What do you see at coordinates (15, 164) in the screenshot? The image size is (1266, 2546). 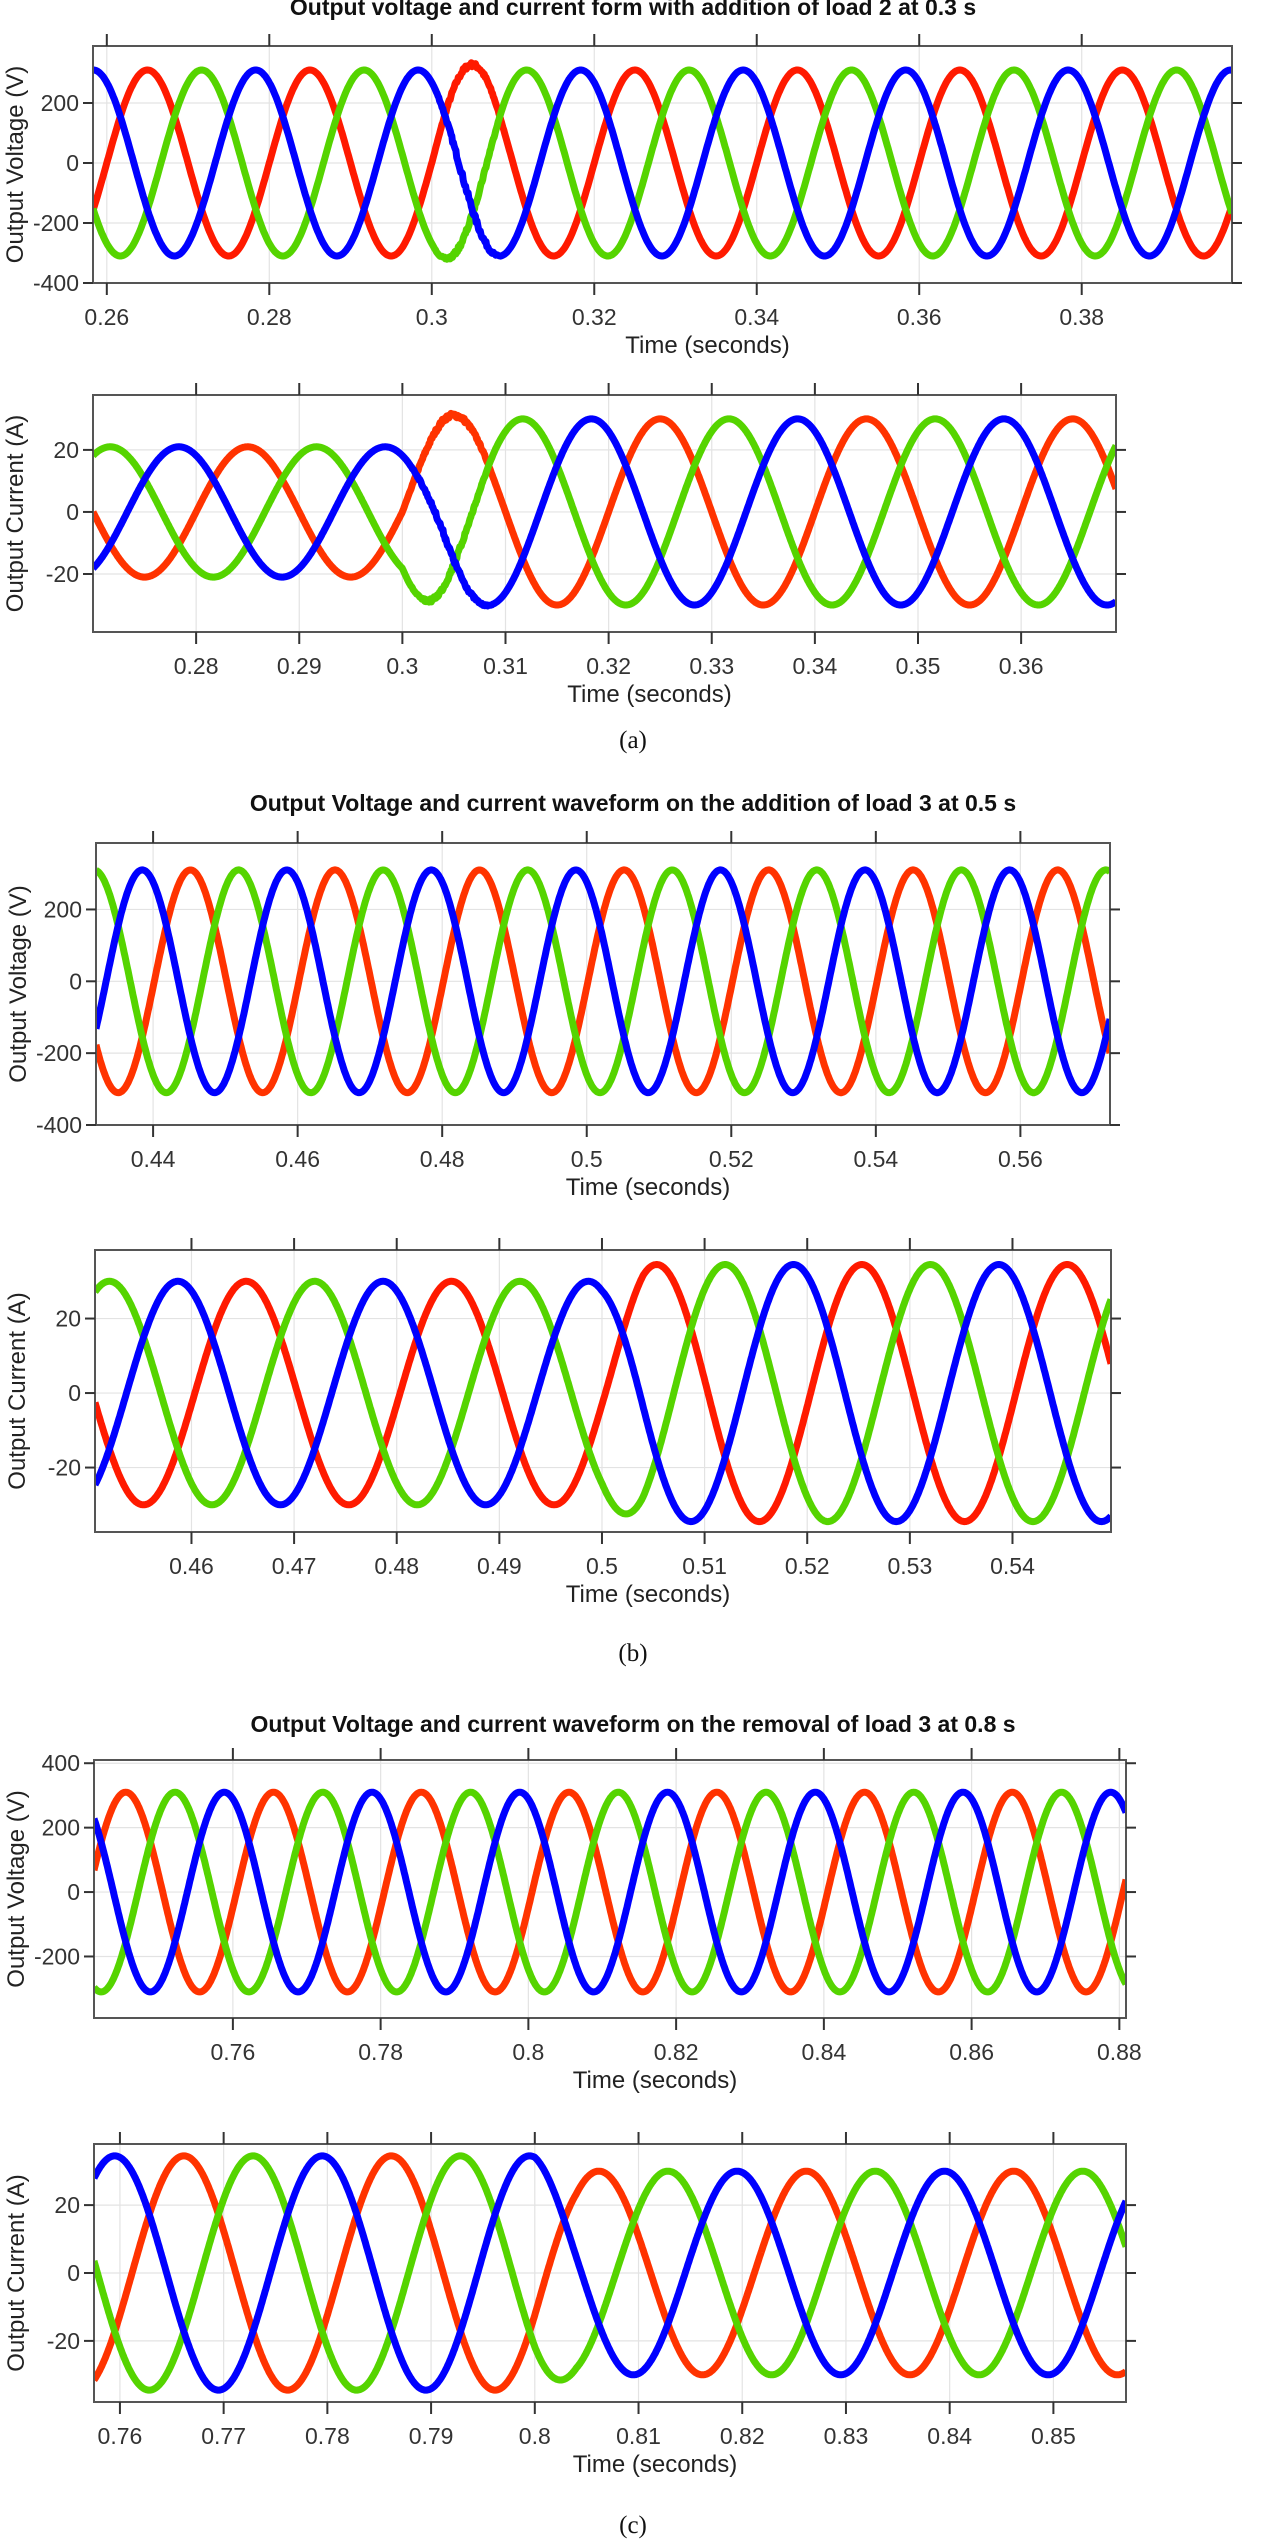 I see `y-axis-label: Output Voltage (V)` at bounding box center [15, 164].